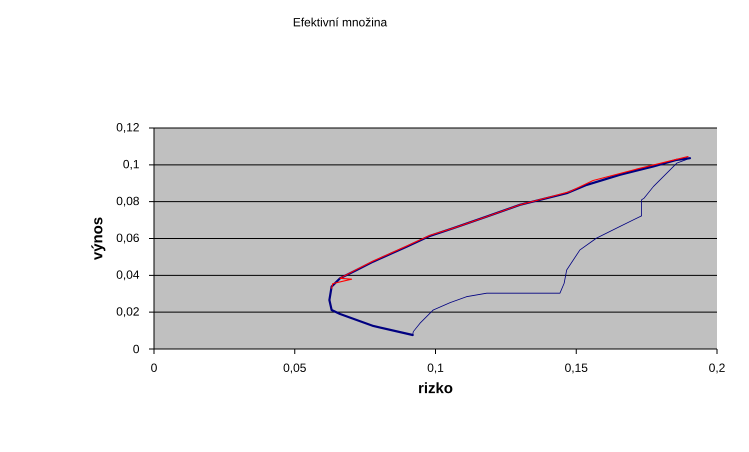  What do you see at coordinates (436, 369) in the screenshot?
I see `x-tick-label: 0,1` at bounding box center [436, 369].